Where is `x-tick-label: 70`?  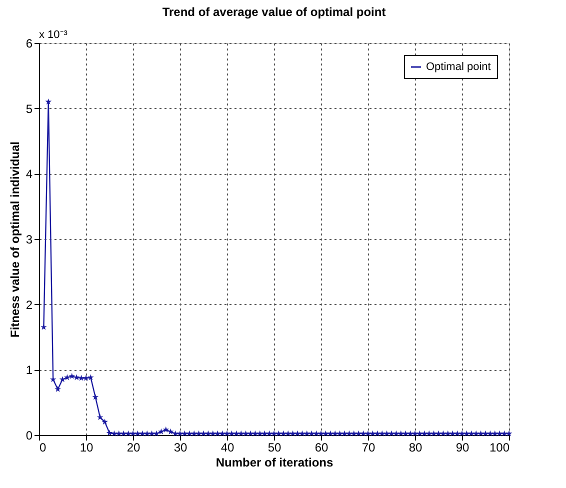 x-tick-label: 70 is located at coordinates (369, 447).